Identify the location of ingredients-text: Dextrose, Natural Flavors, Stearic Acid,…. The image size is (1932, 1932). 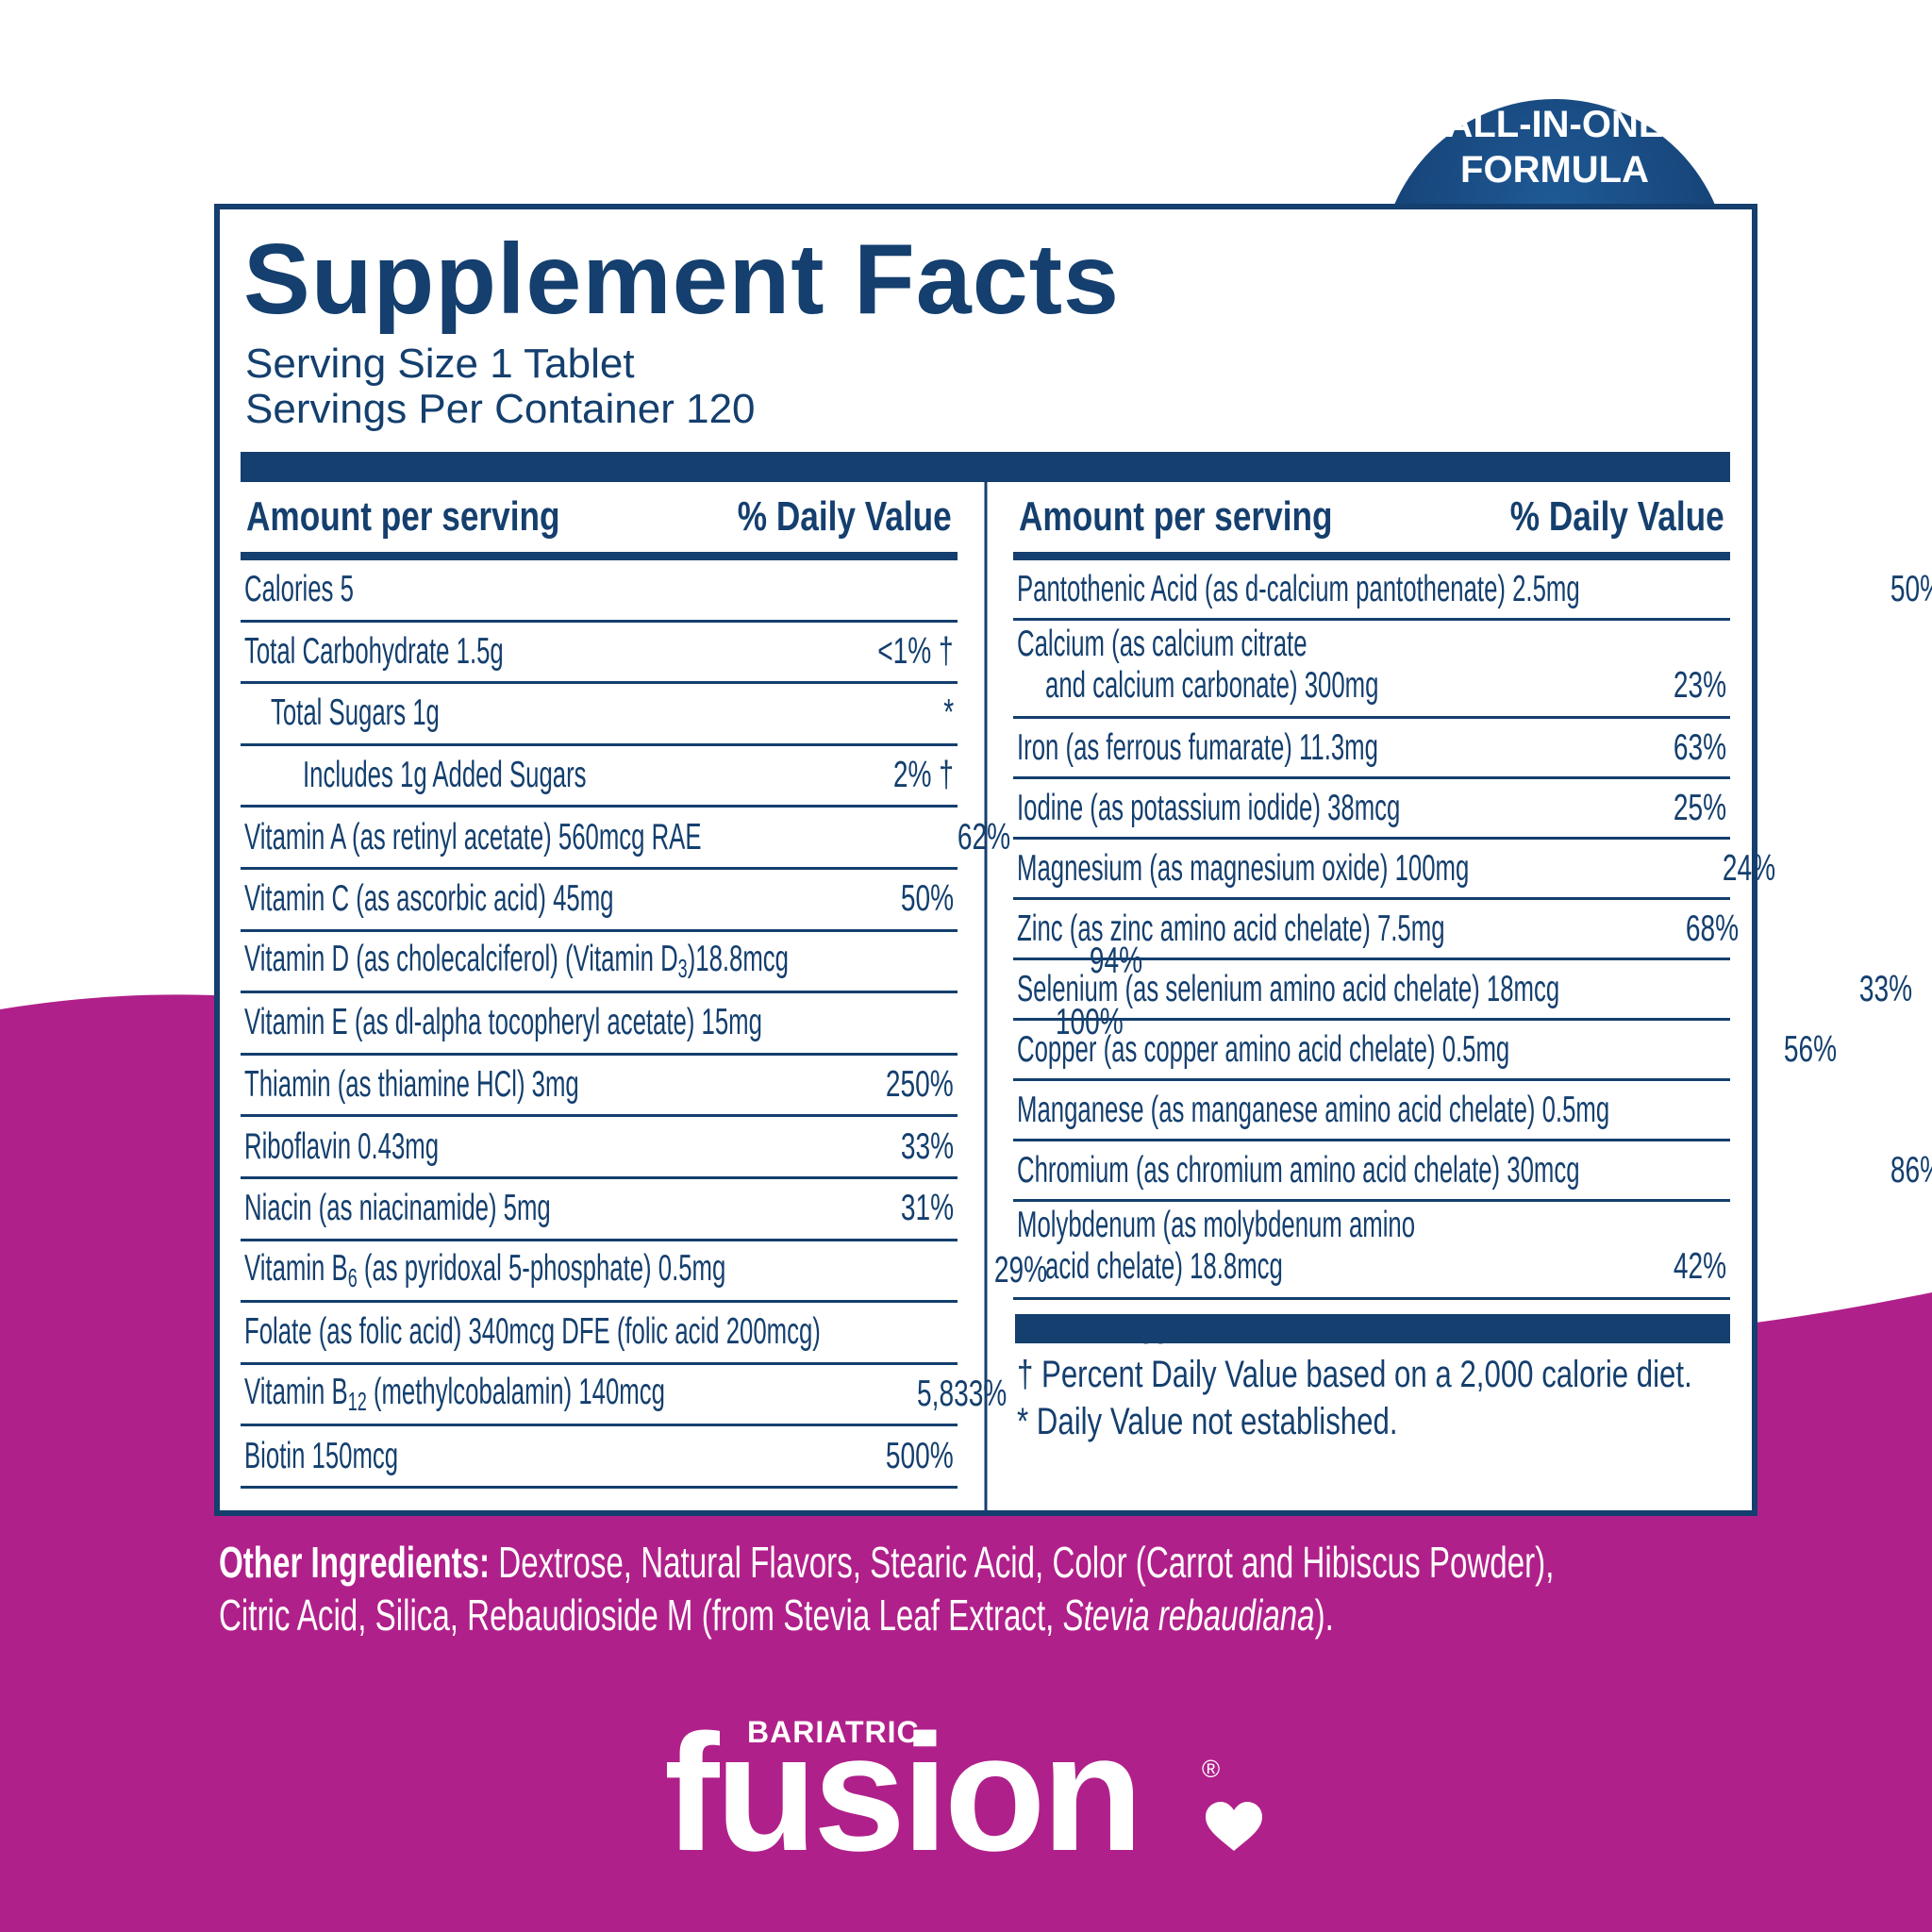
(1027, 1562).